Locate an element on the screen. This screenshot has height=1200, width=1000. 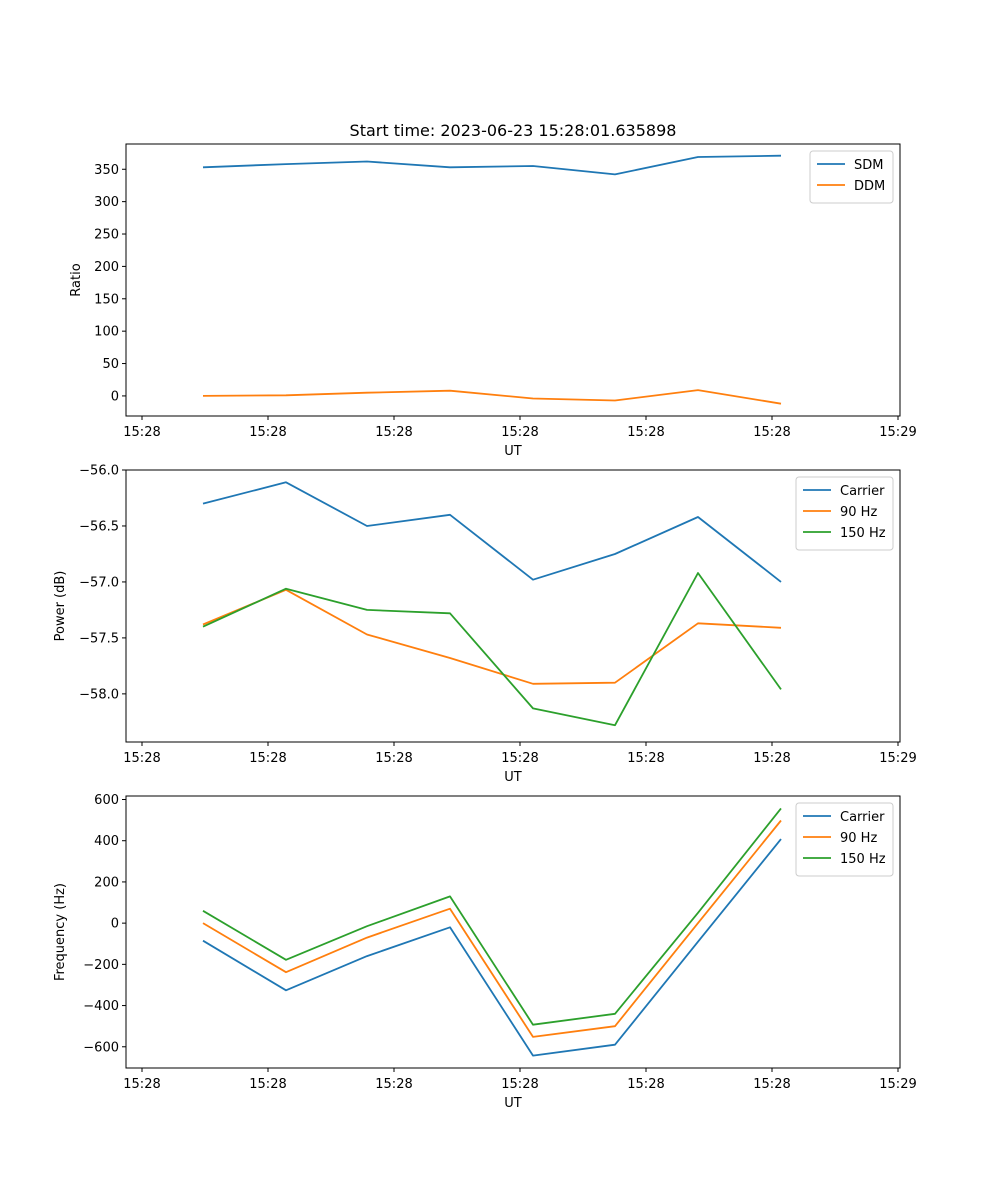
y-tick-label: 150 is located at coordinates (106, 299).